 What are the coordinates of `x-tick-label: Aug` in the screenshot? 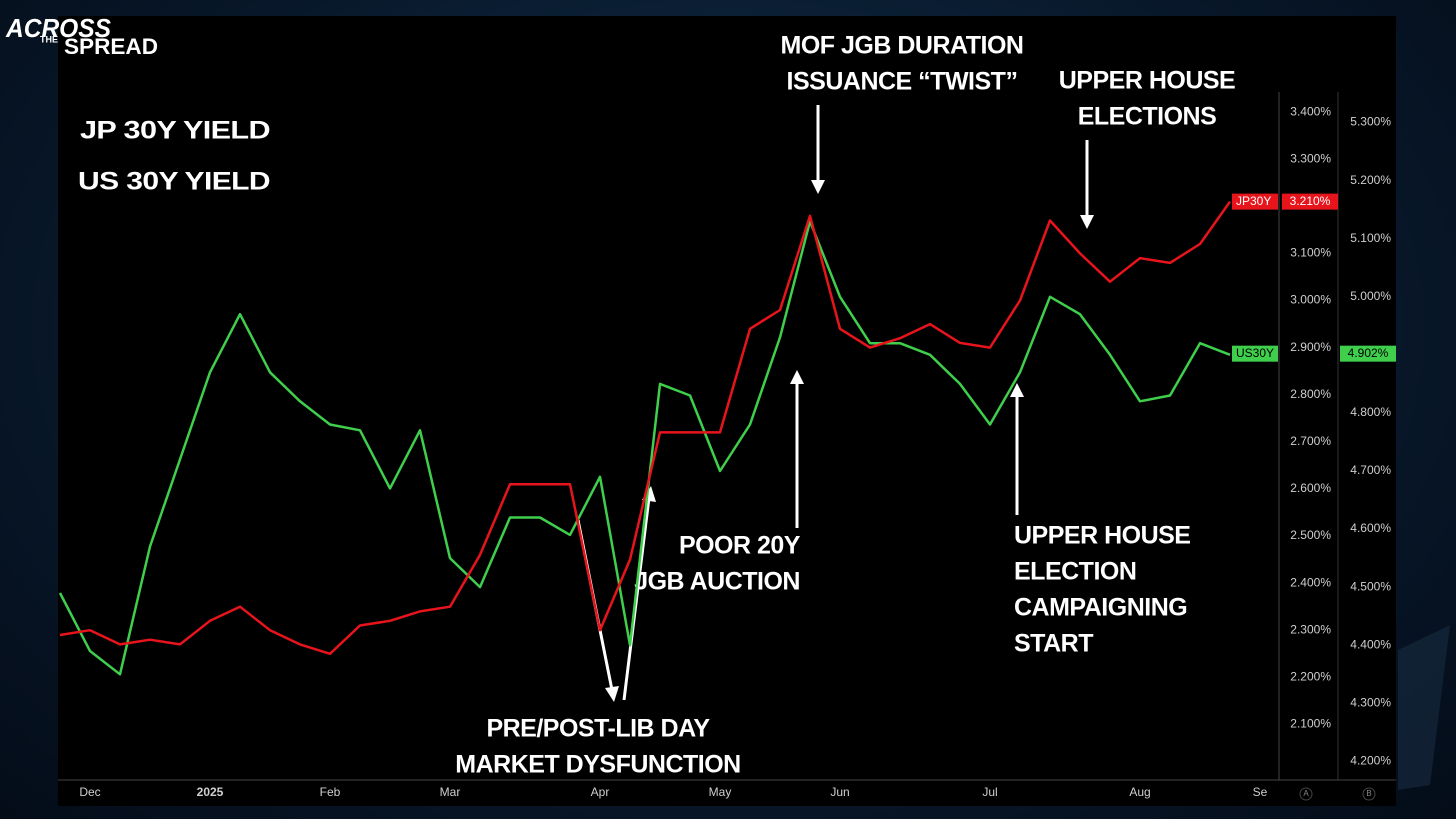 It's located at (1139, 792).